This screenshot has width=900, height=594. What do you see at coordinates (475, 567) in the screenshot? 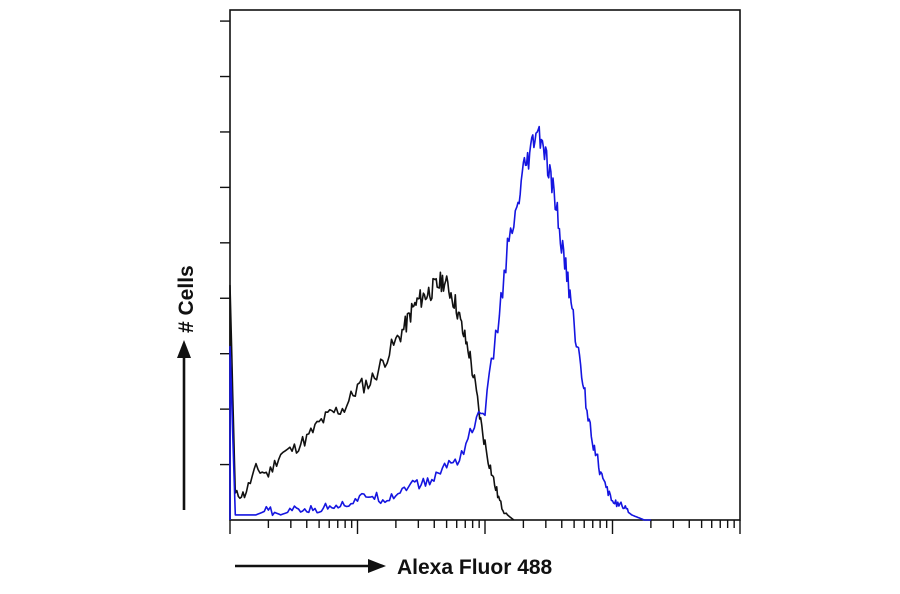
I see `x-axis-label: Alexa Fluor 488` at bounding box center [475, 567].